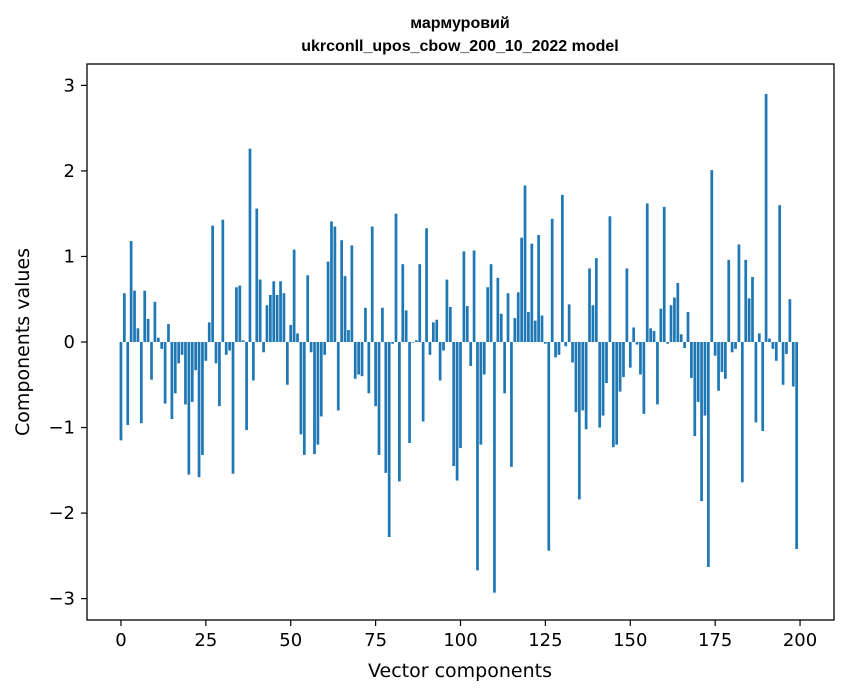  Describe the element at coordinates (69, 171) in the screenshot. I see `y-tick-label-2: 2` at that location.